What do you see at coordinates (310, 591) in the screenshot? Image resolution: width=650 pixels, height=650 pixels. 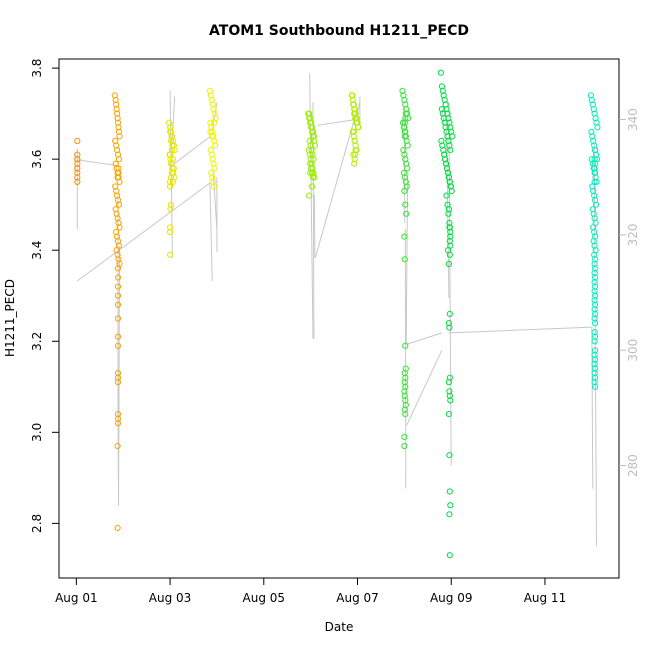 I see `x-axis: Aug 01 Aug 03 Aug 05 Aug 07 Aug 09 Aug 11` at bounding box center [310, 591].